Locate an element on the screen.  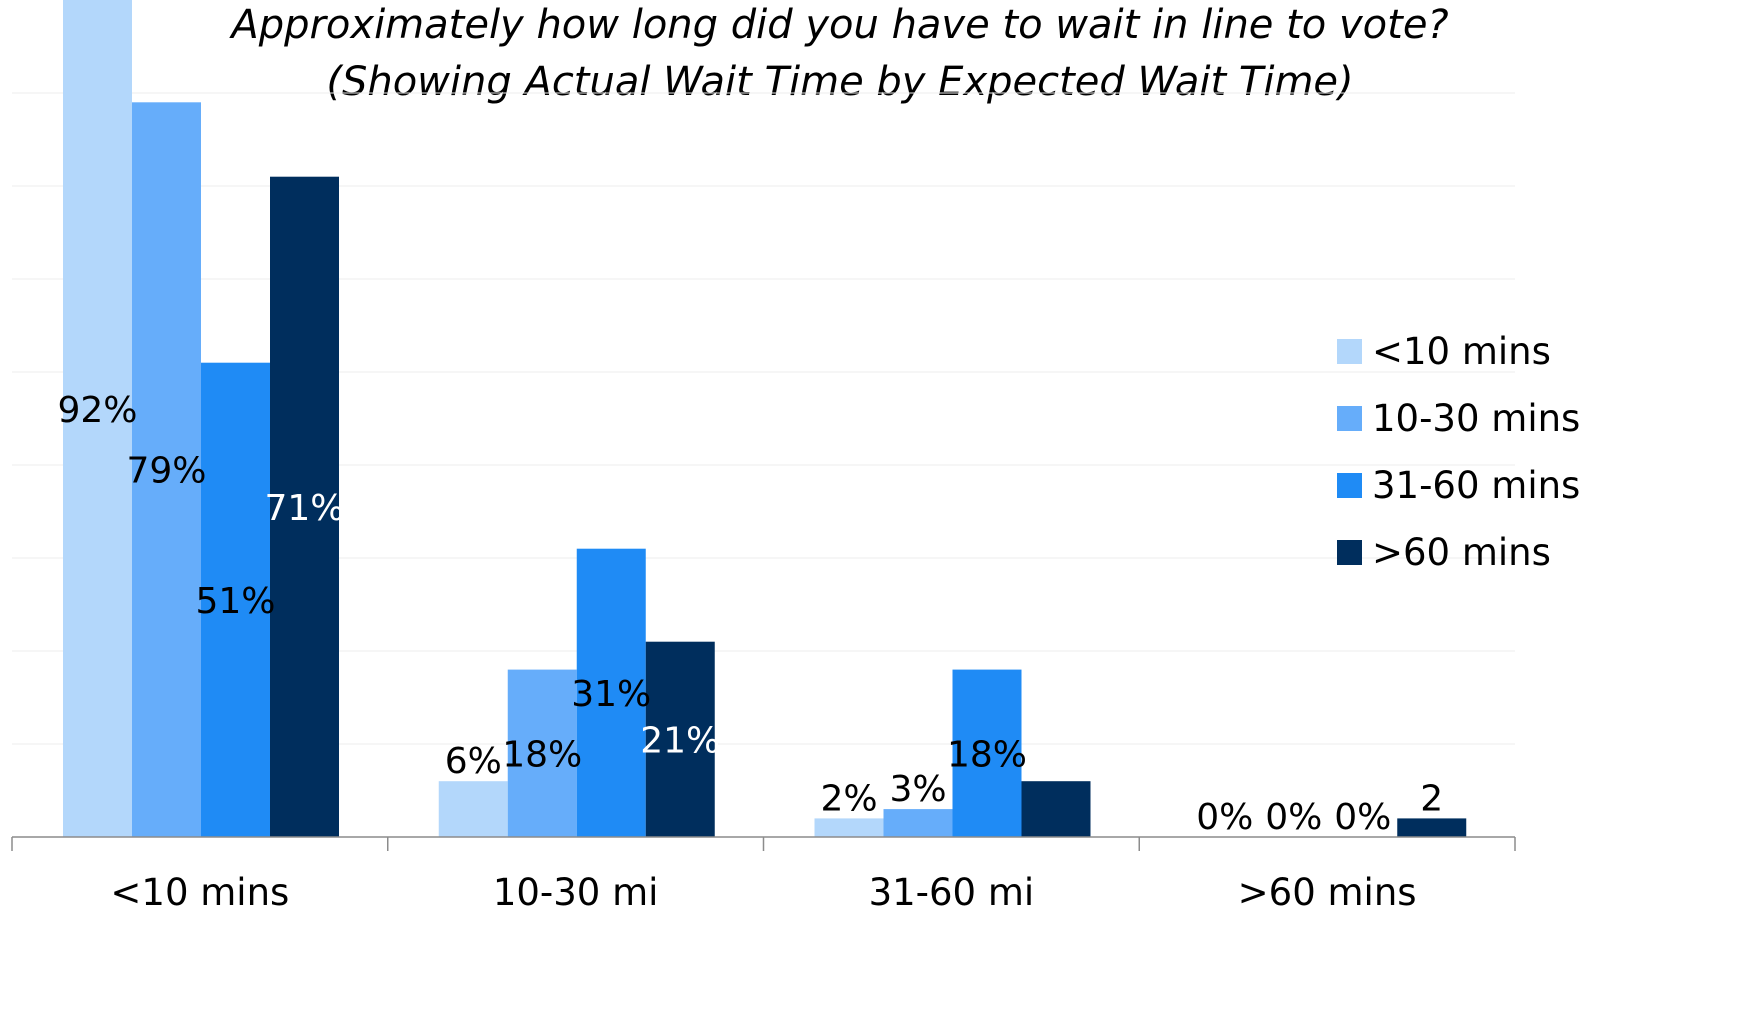
legend-label: <10 mins is located at coordinates (1461, 351).